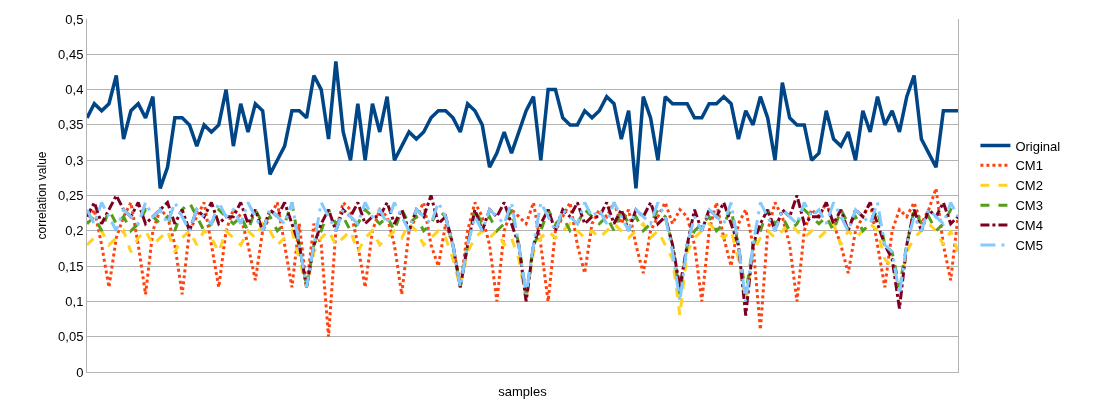 This screenshot has width=1108, height=410. What do you see at coordinates (71, 337) in the screenshot?
I see `y-tick-label: 0,05` at bounding box center [71, 337].